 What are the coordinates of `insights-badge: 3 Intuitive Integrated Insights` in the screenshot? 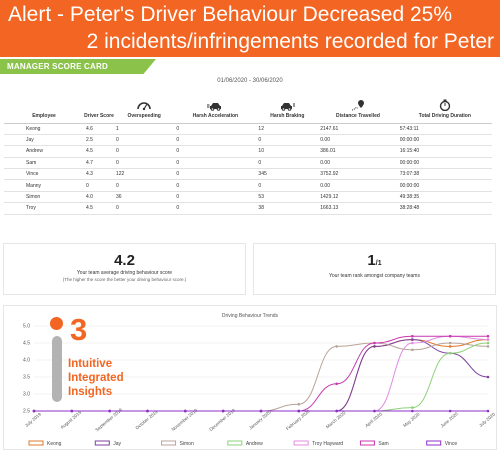 It's located at (105, 364).